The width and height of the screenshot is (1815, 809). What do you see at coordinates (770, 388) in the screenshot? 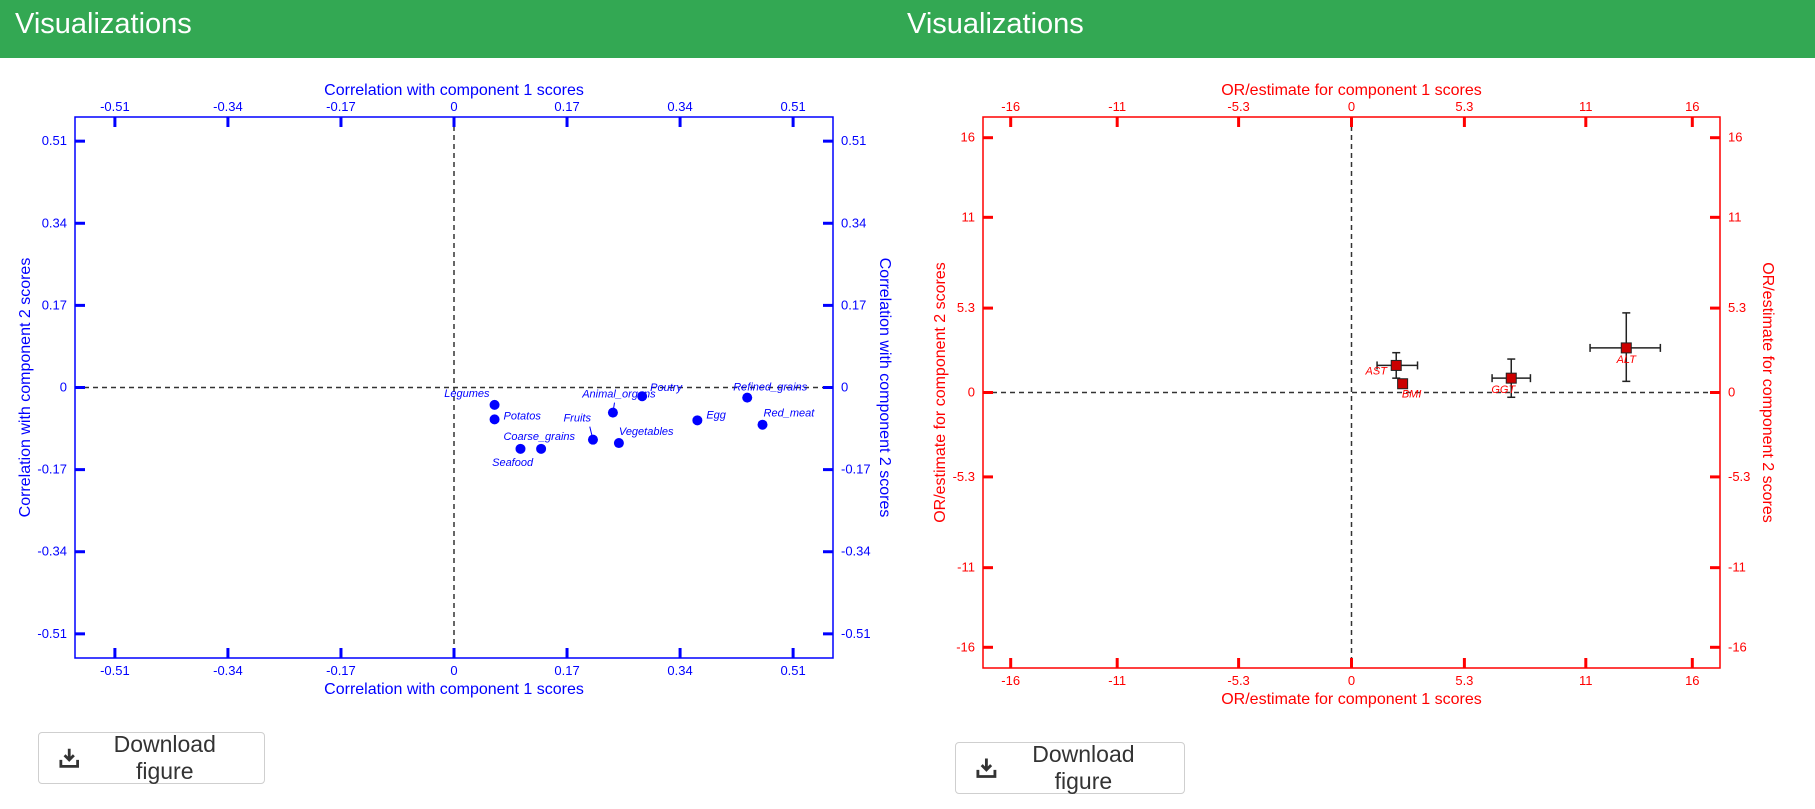
I see `point-label: Refined_grains` at bounding box center [770, 388].